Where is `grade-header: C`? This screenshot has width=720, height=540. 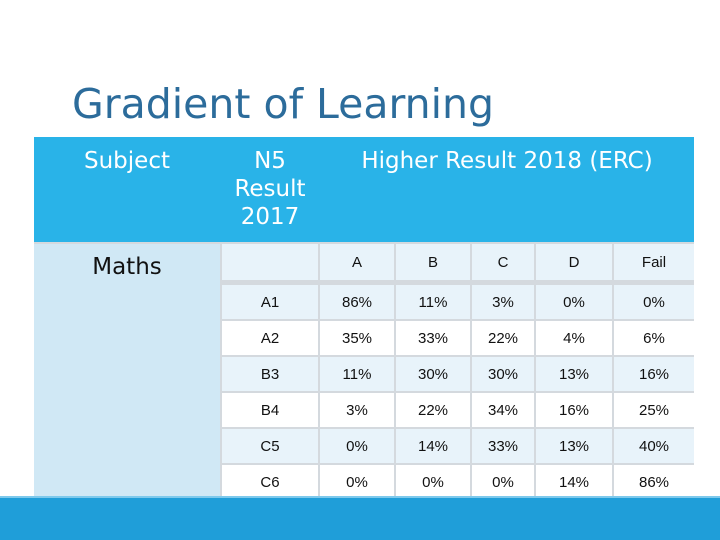
grade-header: C is located at coordinates (503, 262).